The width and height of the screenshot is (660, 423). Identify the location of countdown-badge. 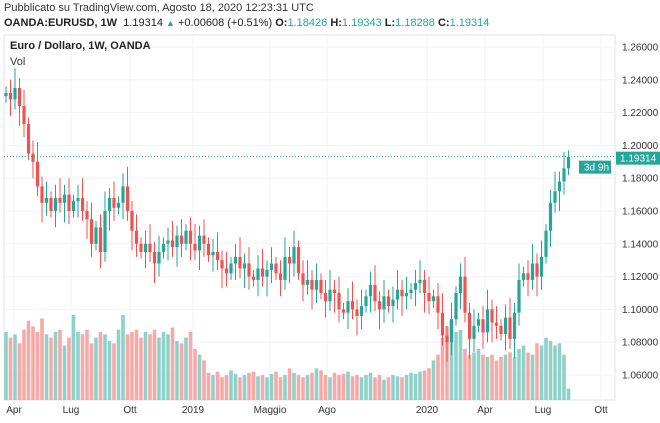
(595, 167).